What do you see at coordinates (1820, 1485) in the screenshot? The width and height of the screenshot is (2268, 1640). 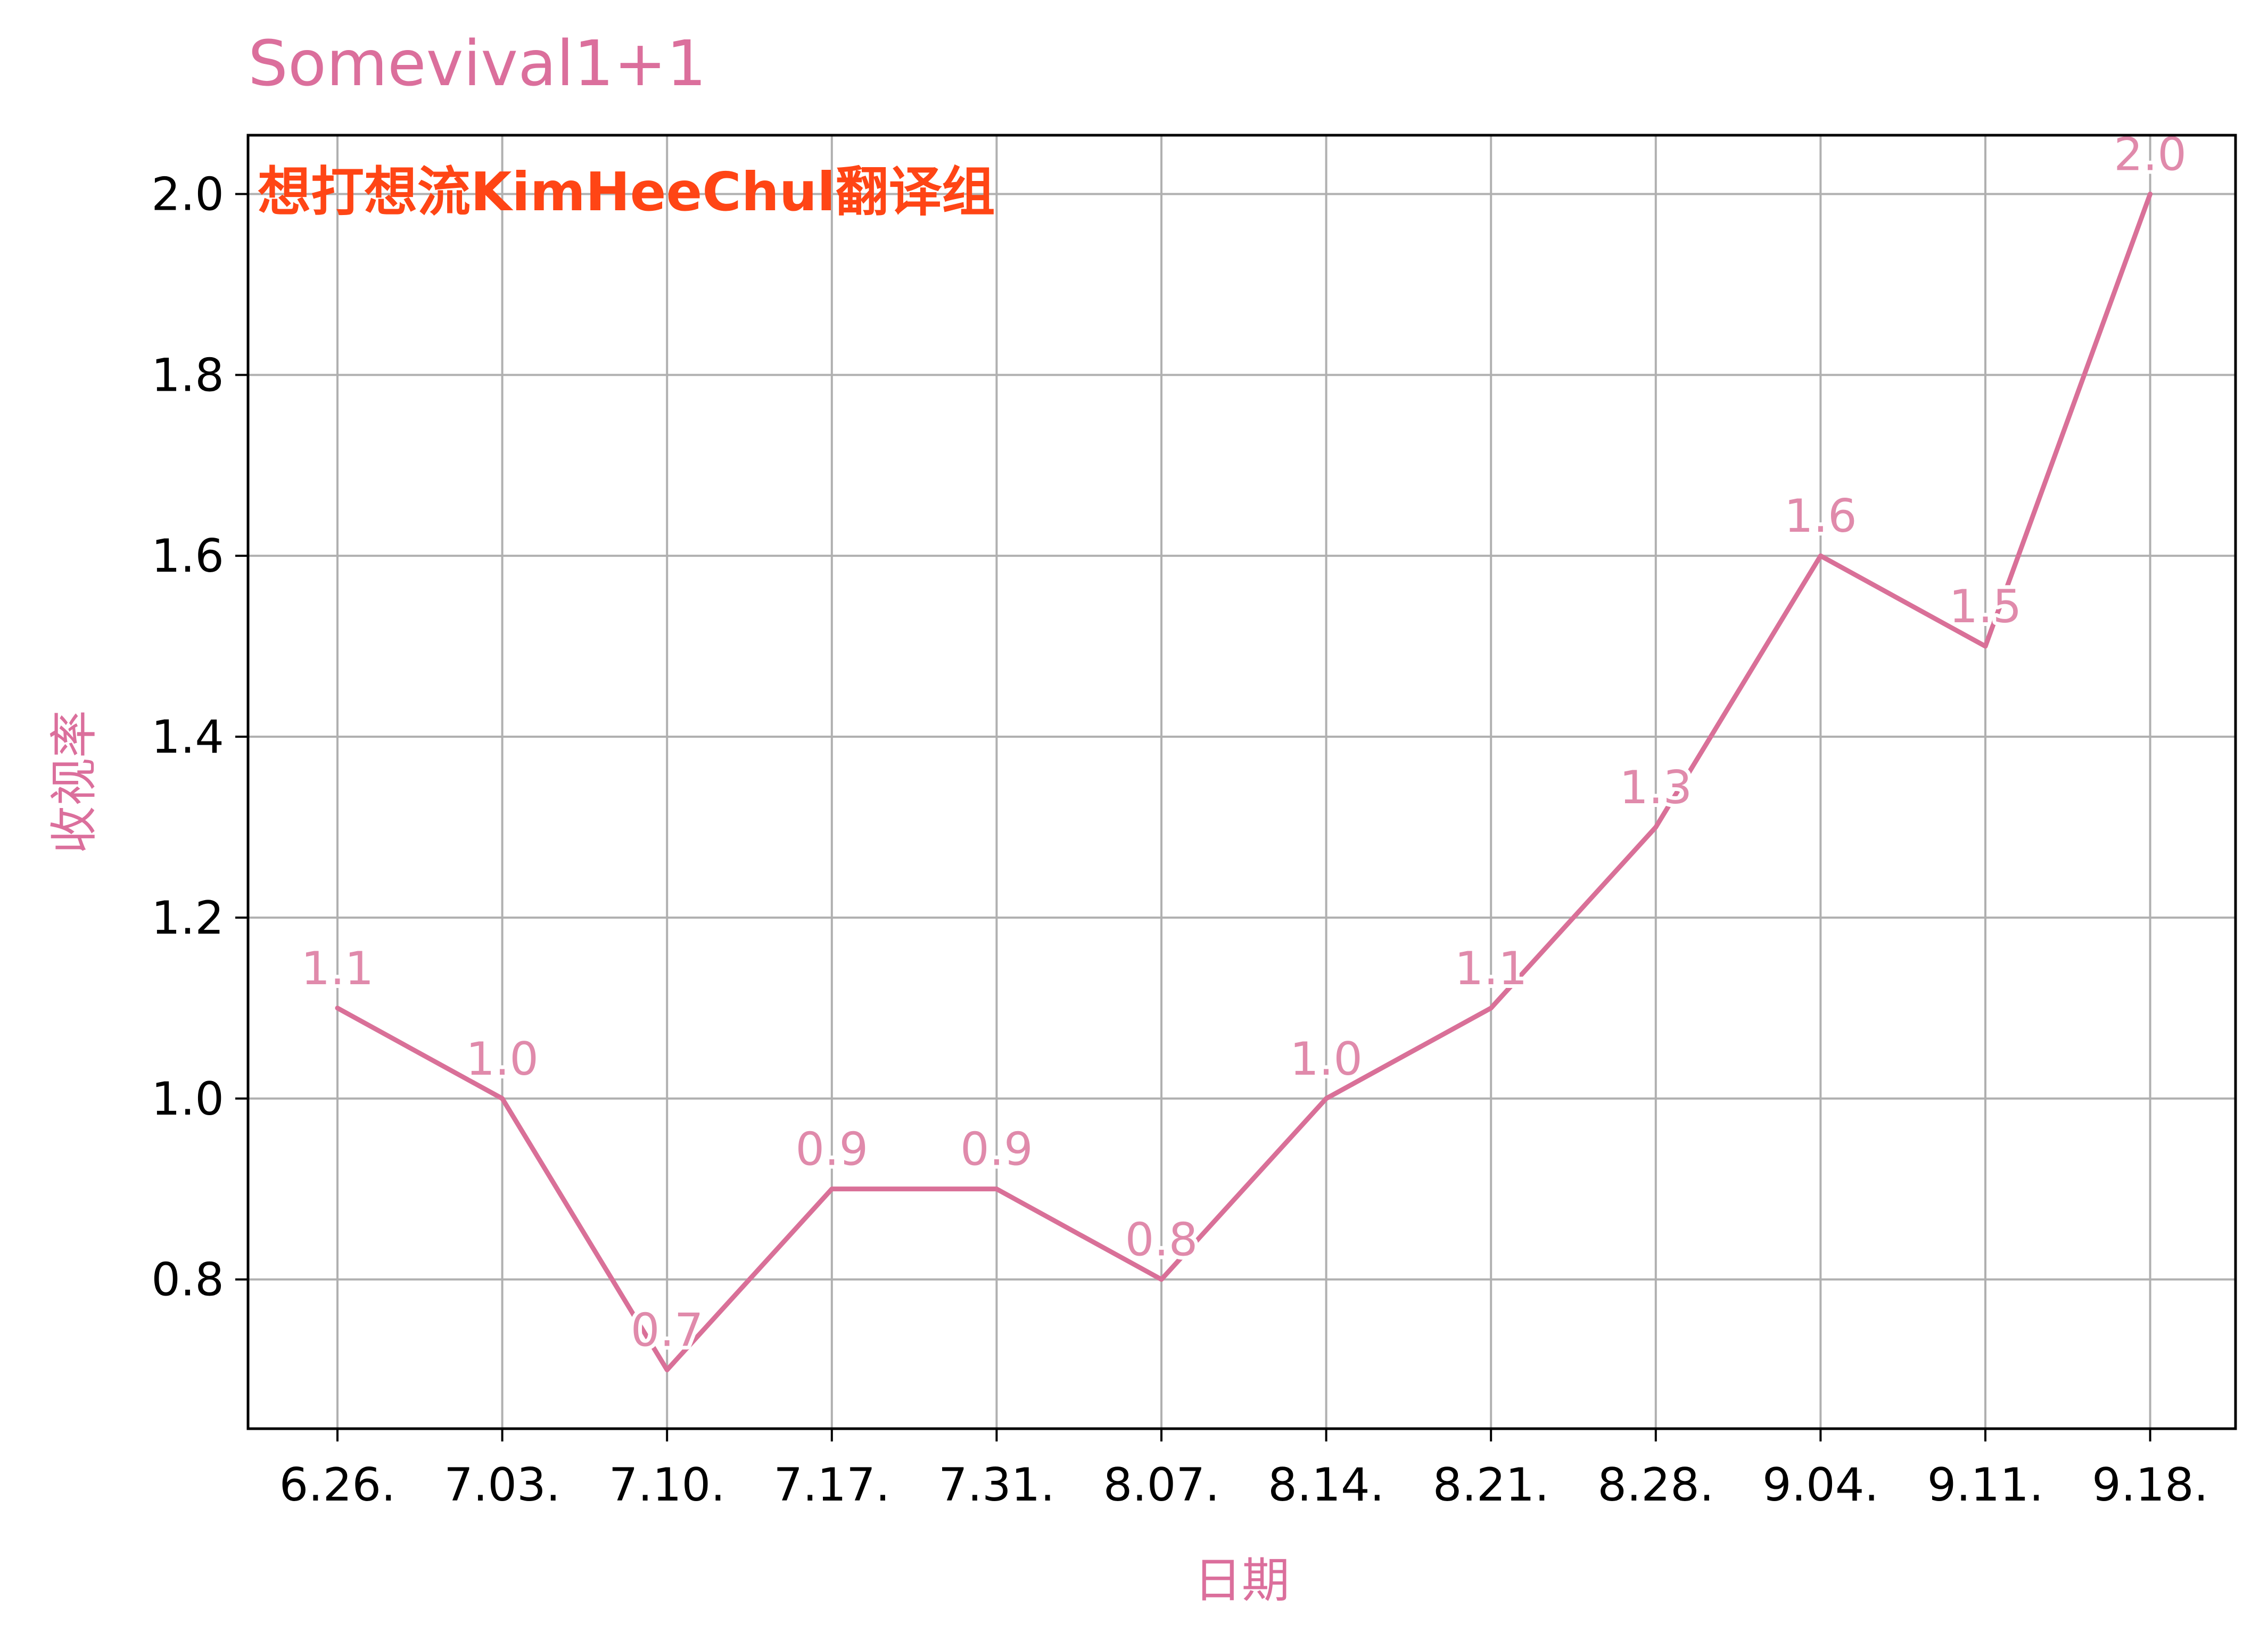 I see `x-tick-label: 9.04.` at bounding box center [1820, 1485].